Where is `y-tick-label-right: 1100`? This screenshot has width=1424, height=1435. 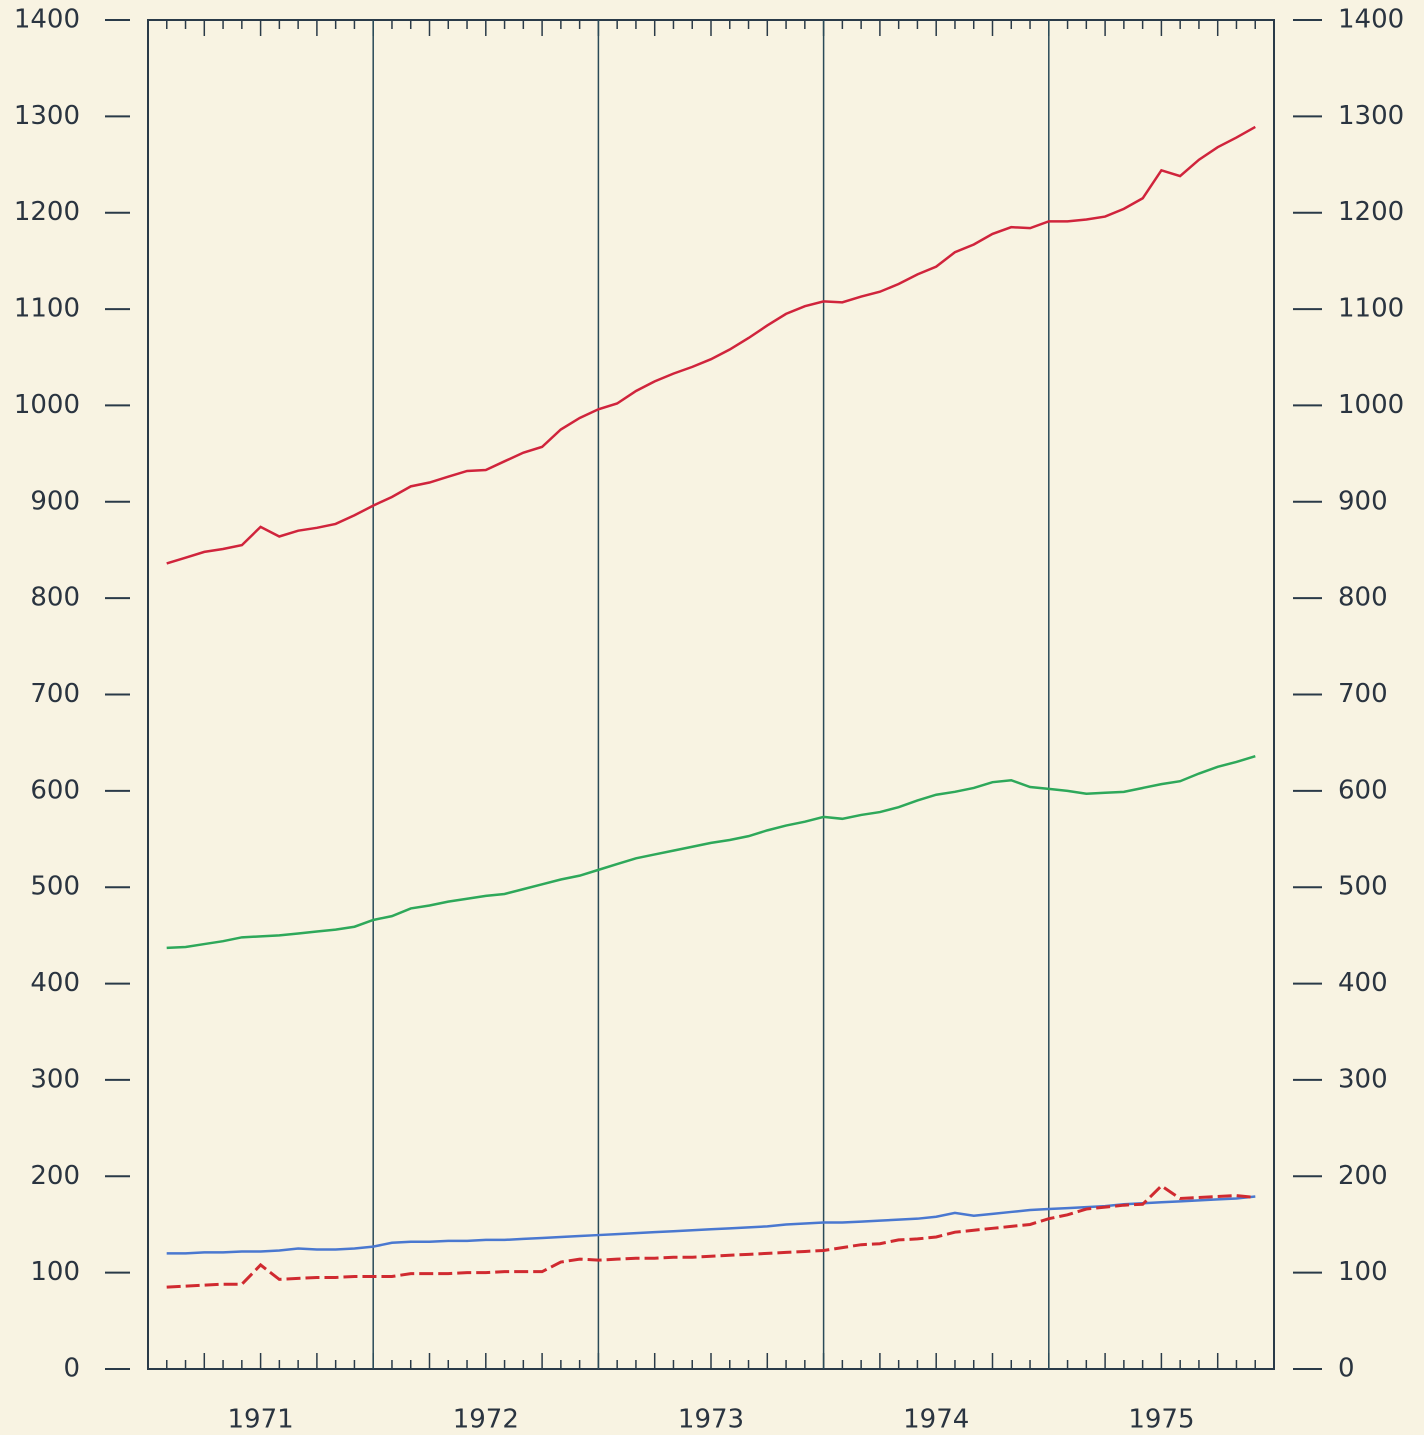
y-tick-label-right: 1100 is located at coordinates (1371, 309).